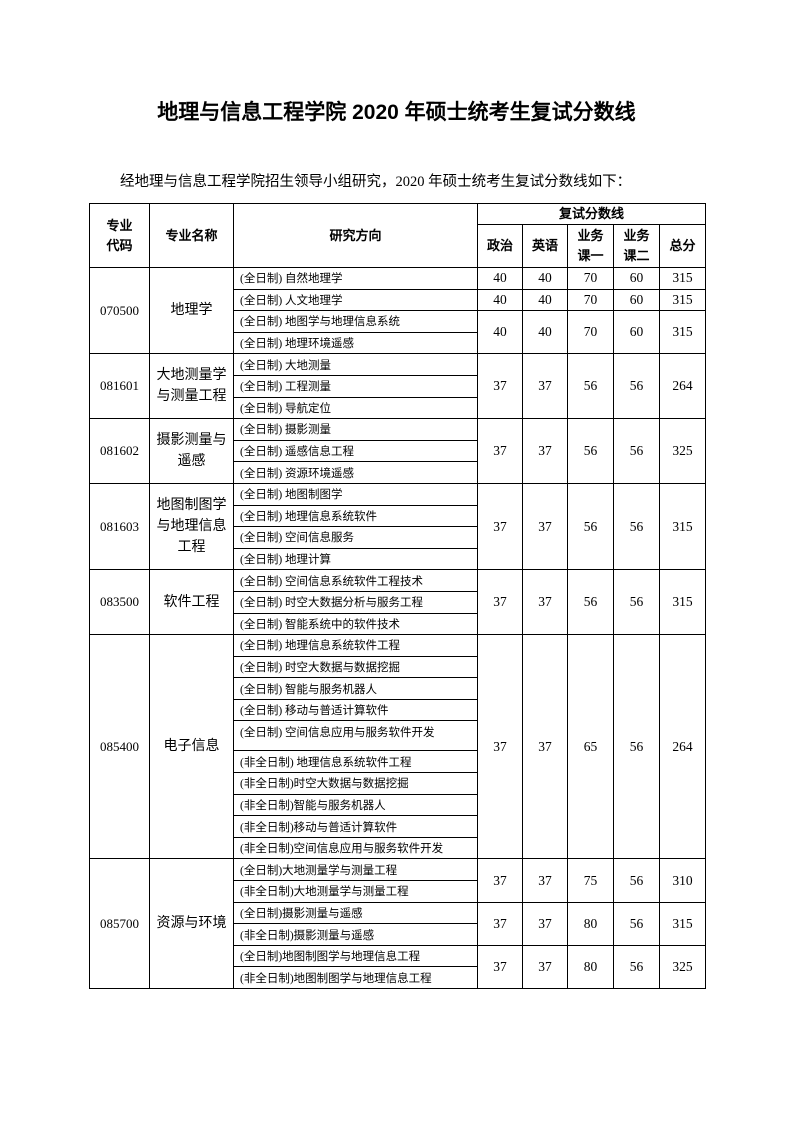 The width and height of the screenshot is (793, 1121). What do you see at coordinates (396, 112) in the screenshot?
I see `page-title: 地理与信息工程学院 2020 年硕士统考生复试分数线` at bounding box center [396, 112].